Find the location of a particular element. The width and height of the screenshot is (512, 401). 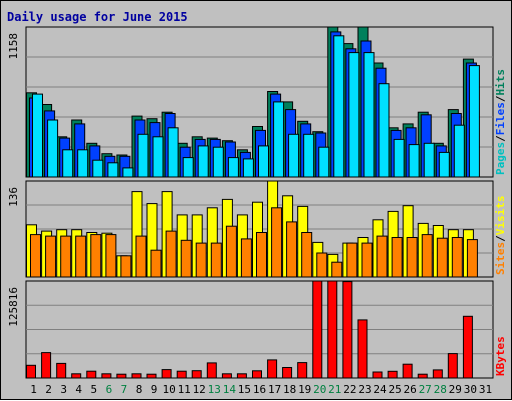

x-tick-label: 19 is located at coordinates (304, 389).